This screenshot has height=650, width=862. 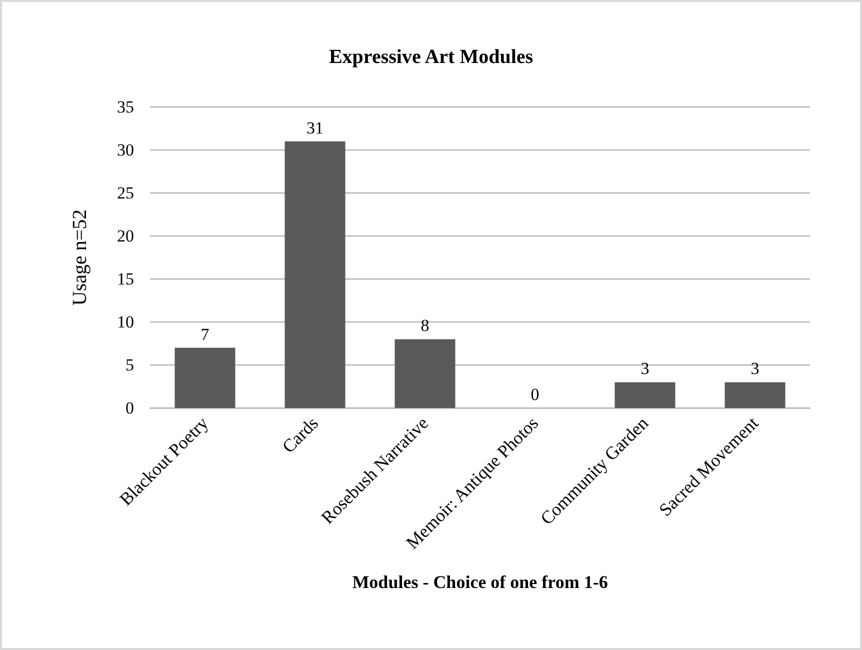 I want to click on chart-title: Expressive Art Modules, so click(x=431, y=57).